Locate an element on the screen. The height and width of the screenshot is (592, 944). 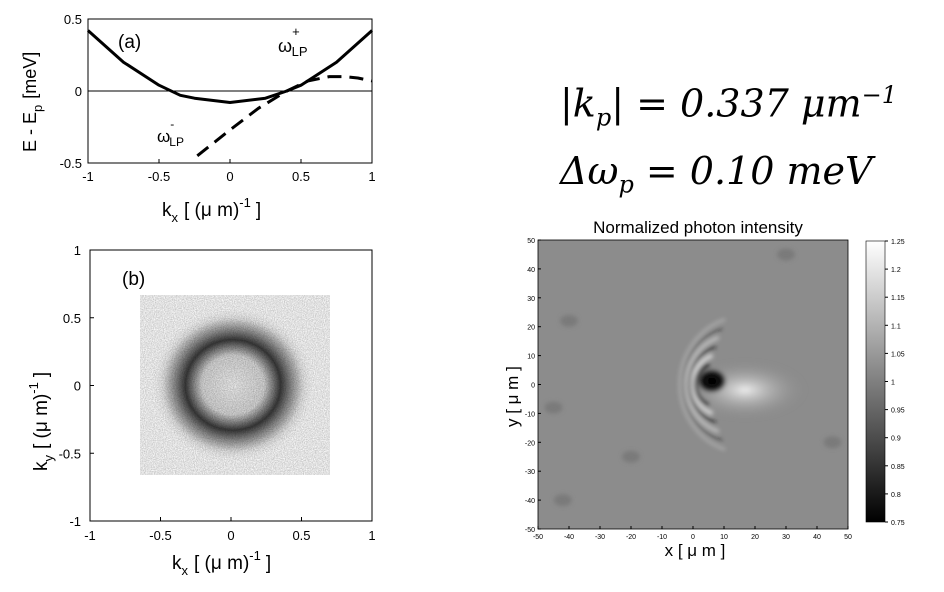
equation-delta-omega: Δωp = 0.10 meV is located at coordinates (716, 174).